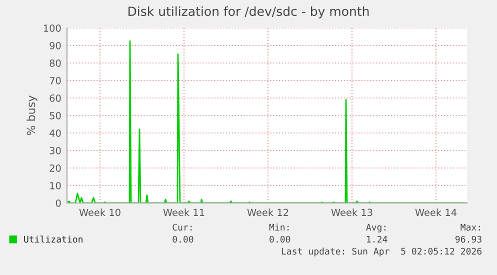 This screenshot has height=275, width=497. What do you see at coordinates (470, 227) in the screenshot?
I see `text: Max:` at bounding box center [470, 227].